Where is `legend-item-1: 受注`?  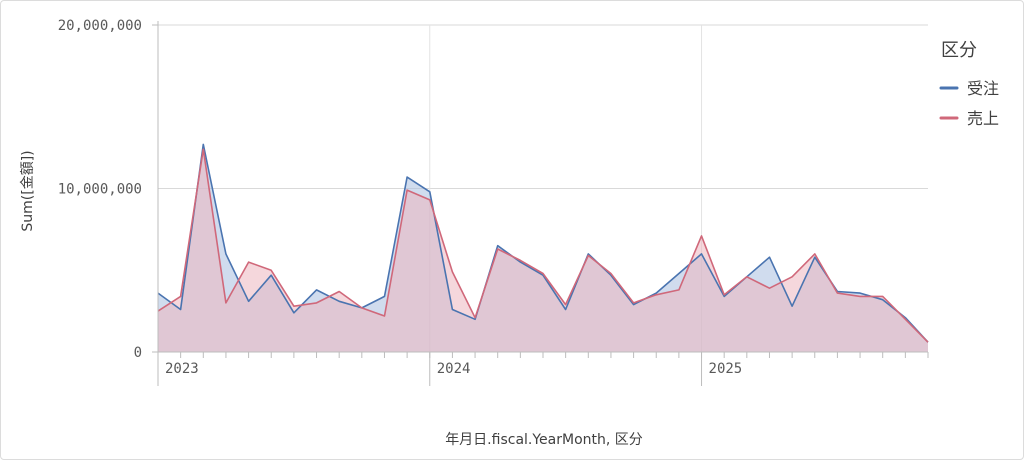
legend-item-1: 受注 is located at coordinates (969, 88).